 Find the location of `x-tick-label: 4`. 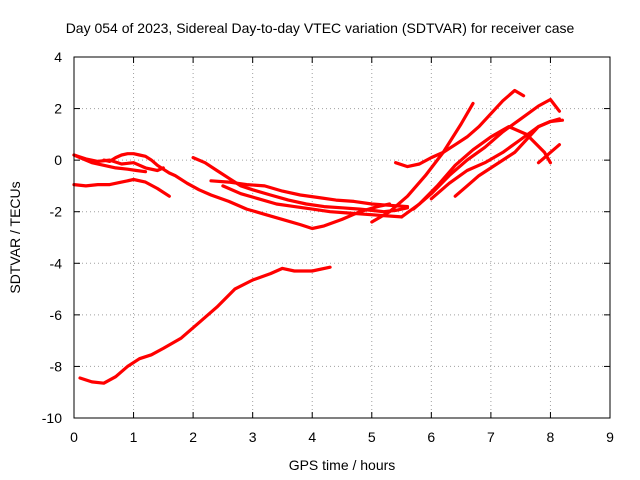

x-tick-label: 4 is located at coordinates (312, 437).